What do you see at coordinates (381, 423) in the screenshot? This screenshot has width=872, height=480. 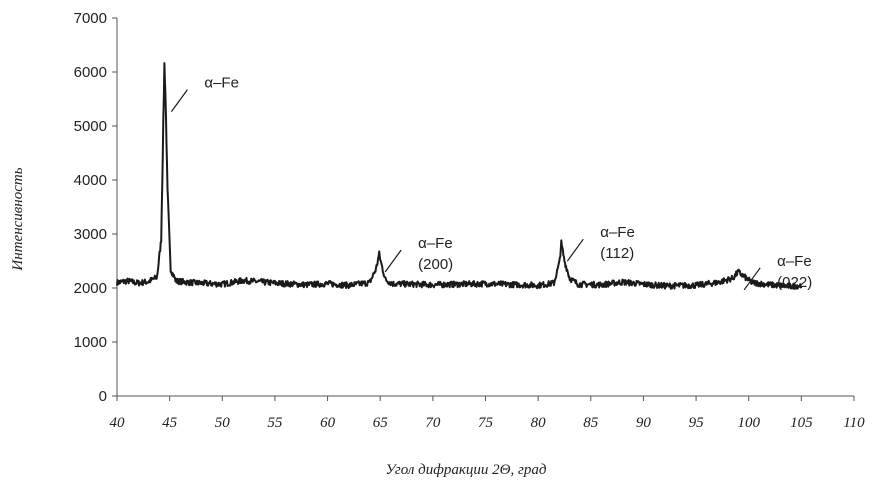 I see `x-tick-label: 65` at bounding box center [381, 423].